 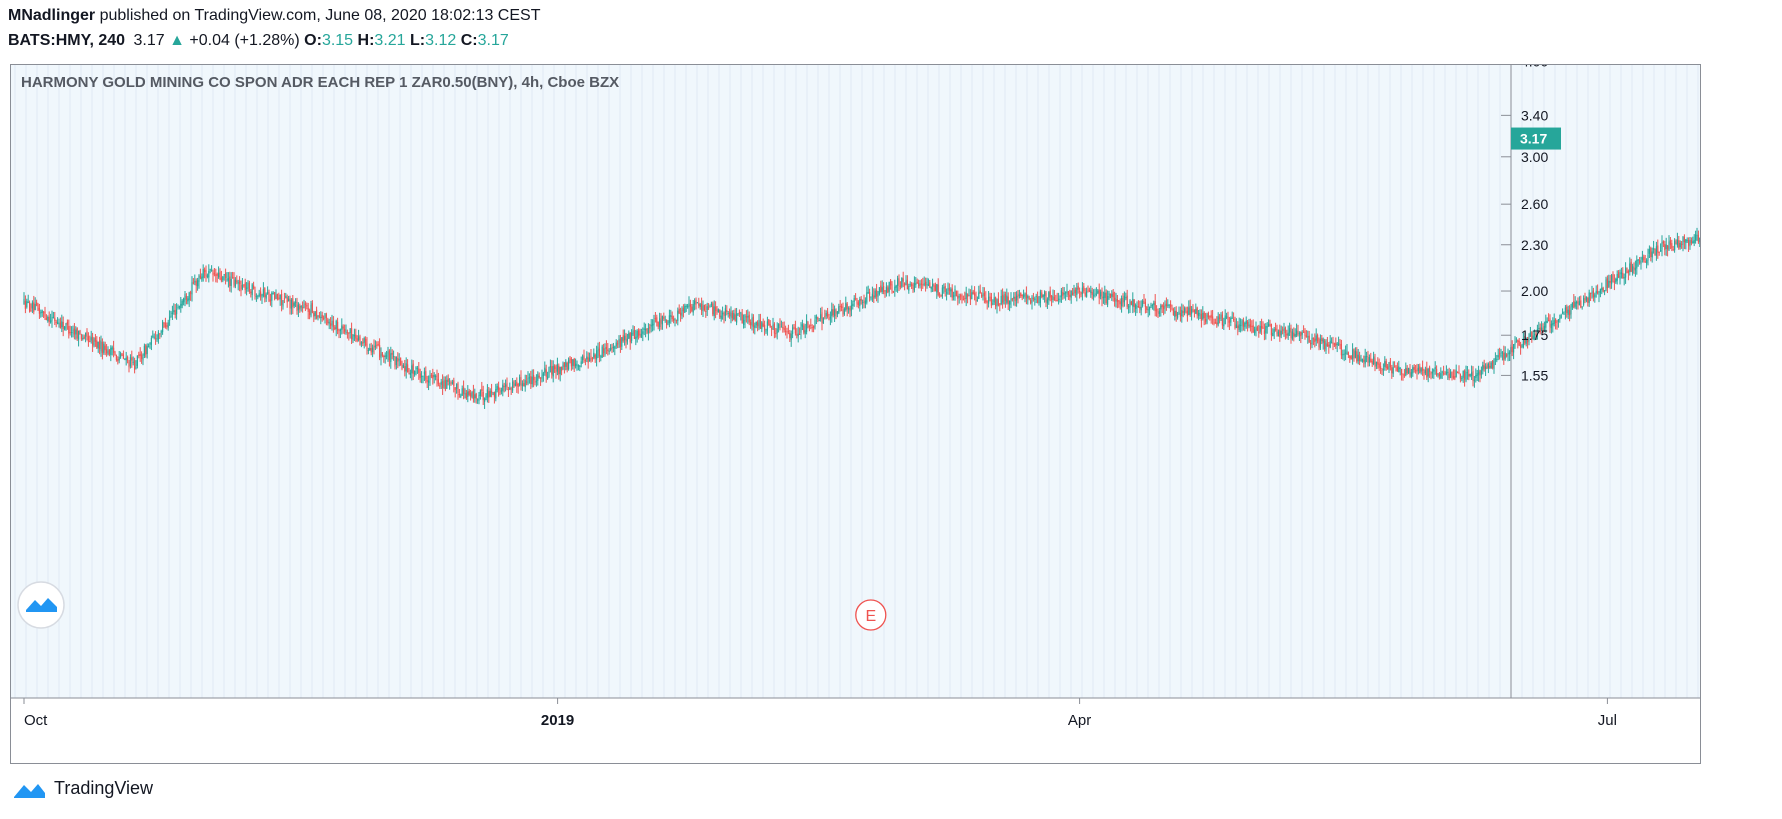 What do you see at coordinates (469, 40) in the screenshot?
I see `close-label: C:` at bounding box center [469, 40].